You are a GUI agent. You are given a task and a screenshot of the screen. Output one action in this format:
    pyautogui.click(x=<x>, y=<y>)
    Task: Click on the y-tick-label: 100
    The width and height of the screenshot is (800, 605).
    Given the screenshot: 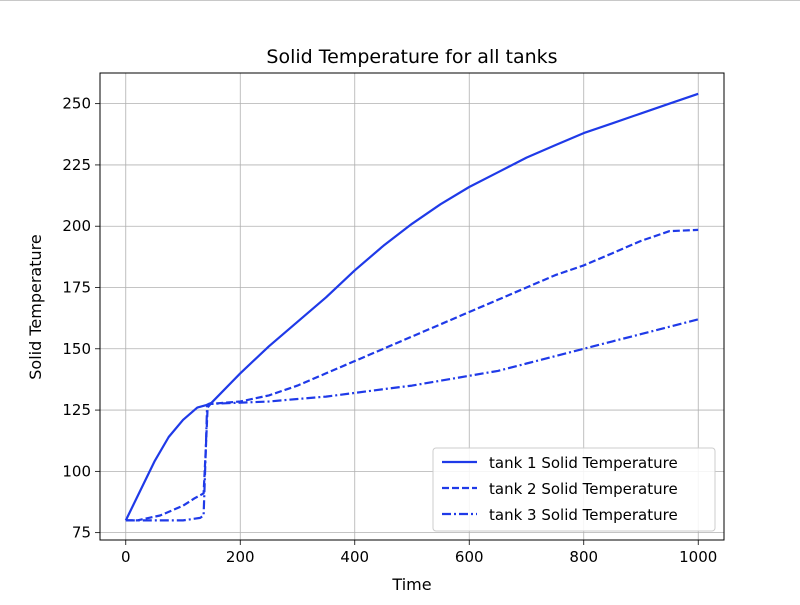 What is the action you would take?
    pyautogui.click(x=76, y=471)
    